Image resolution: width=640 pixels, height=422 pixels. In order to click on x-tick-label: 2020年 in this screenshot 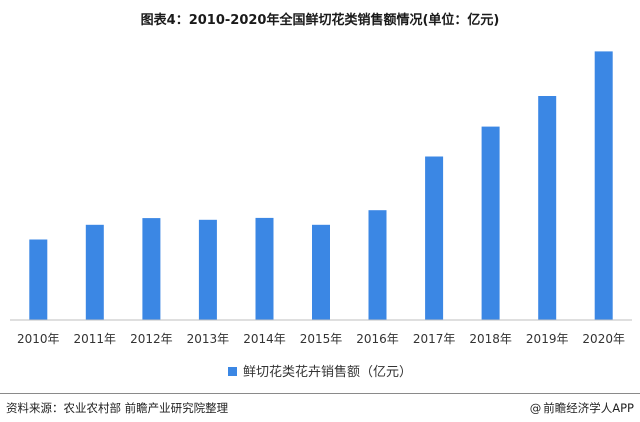, I will do `click(603, 339)`.